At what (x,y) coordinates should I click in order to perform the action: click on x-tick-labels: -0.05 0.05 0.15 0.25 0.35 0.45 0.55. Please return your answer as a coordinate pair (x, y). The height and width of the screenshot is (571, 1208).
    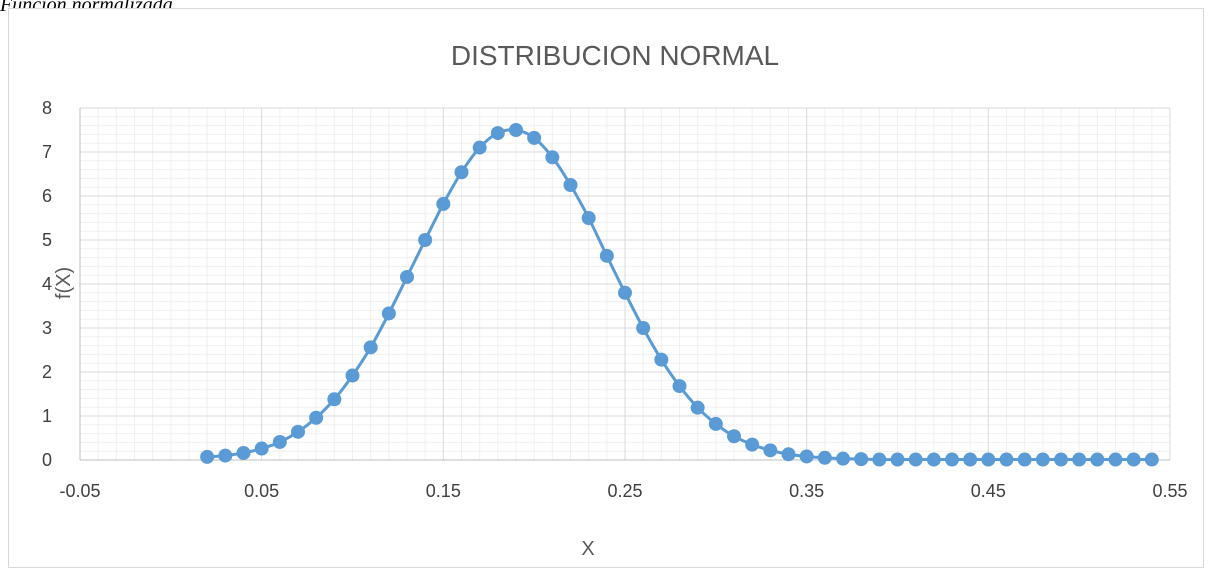
    Looking at the image, I should click on (623, 491).